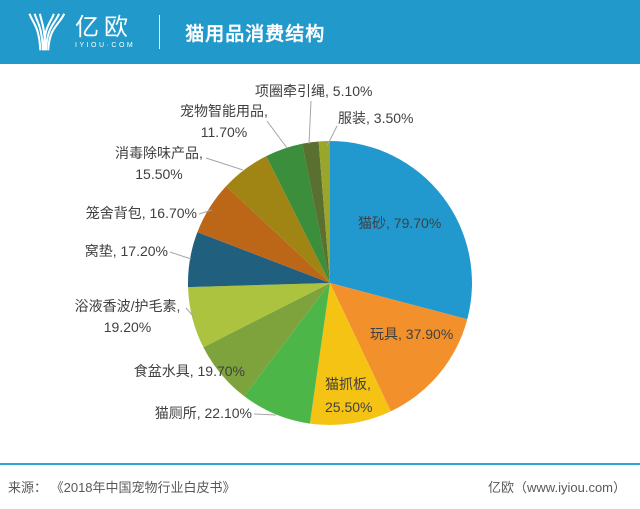 This screenshot has height=509, width=640. Describe the element at coordinates (127, 317) in the screenshot. I see `pie-label-shampoo: 浴液香波/护毛素, 19.20%` at that location.